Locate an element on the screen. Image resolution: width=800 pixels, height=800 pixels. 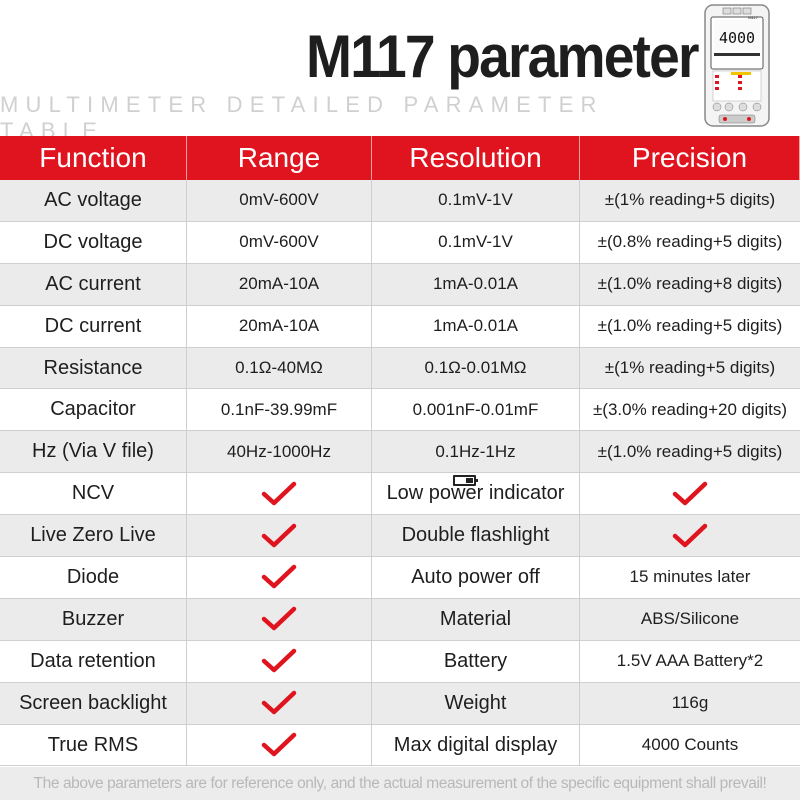
resolution-cell: 0.1Ω-0.01MΩ is located at coordinates (476, 368).